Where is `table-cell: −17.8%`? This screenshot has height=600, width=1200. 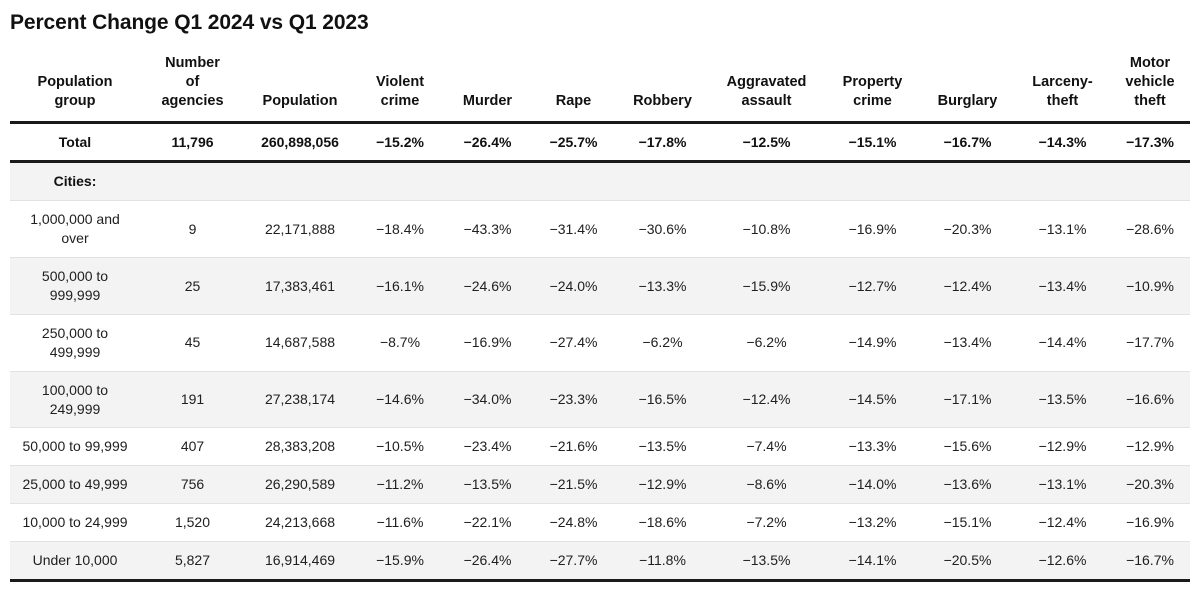 table-cell: −17.8% is located at coordinates (662, 141).